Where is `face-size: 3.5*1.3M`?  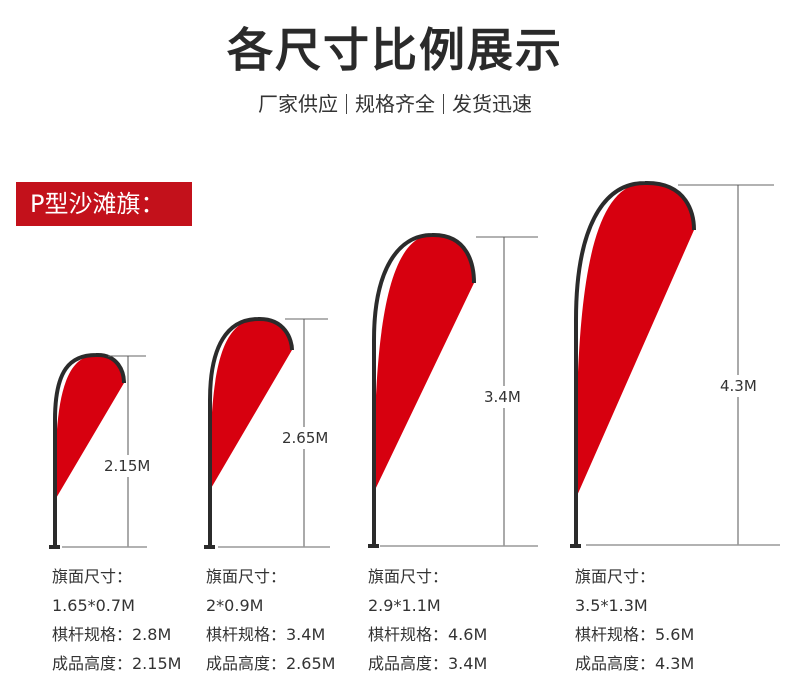 face-size: 3.5*1.3M is located at coordinates (611, 605).